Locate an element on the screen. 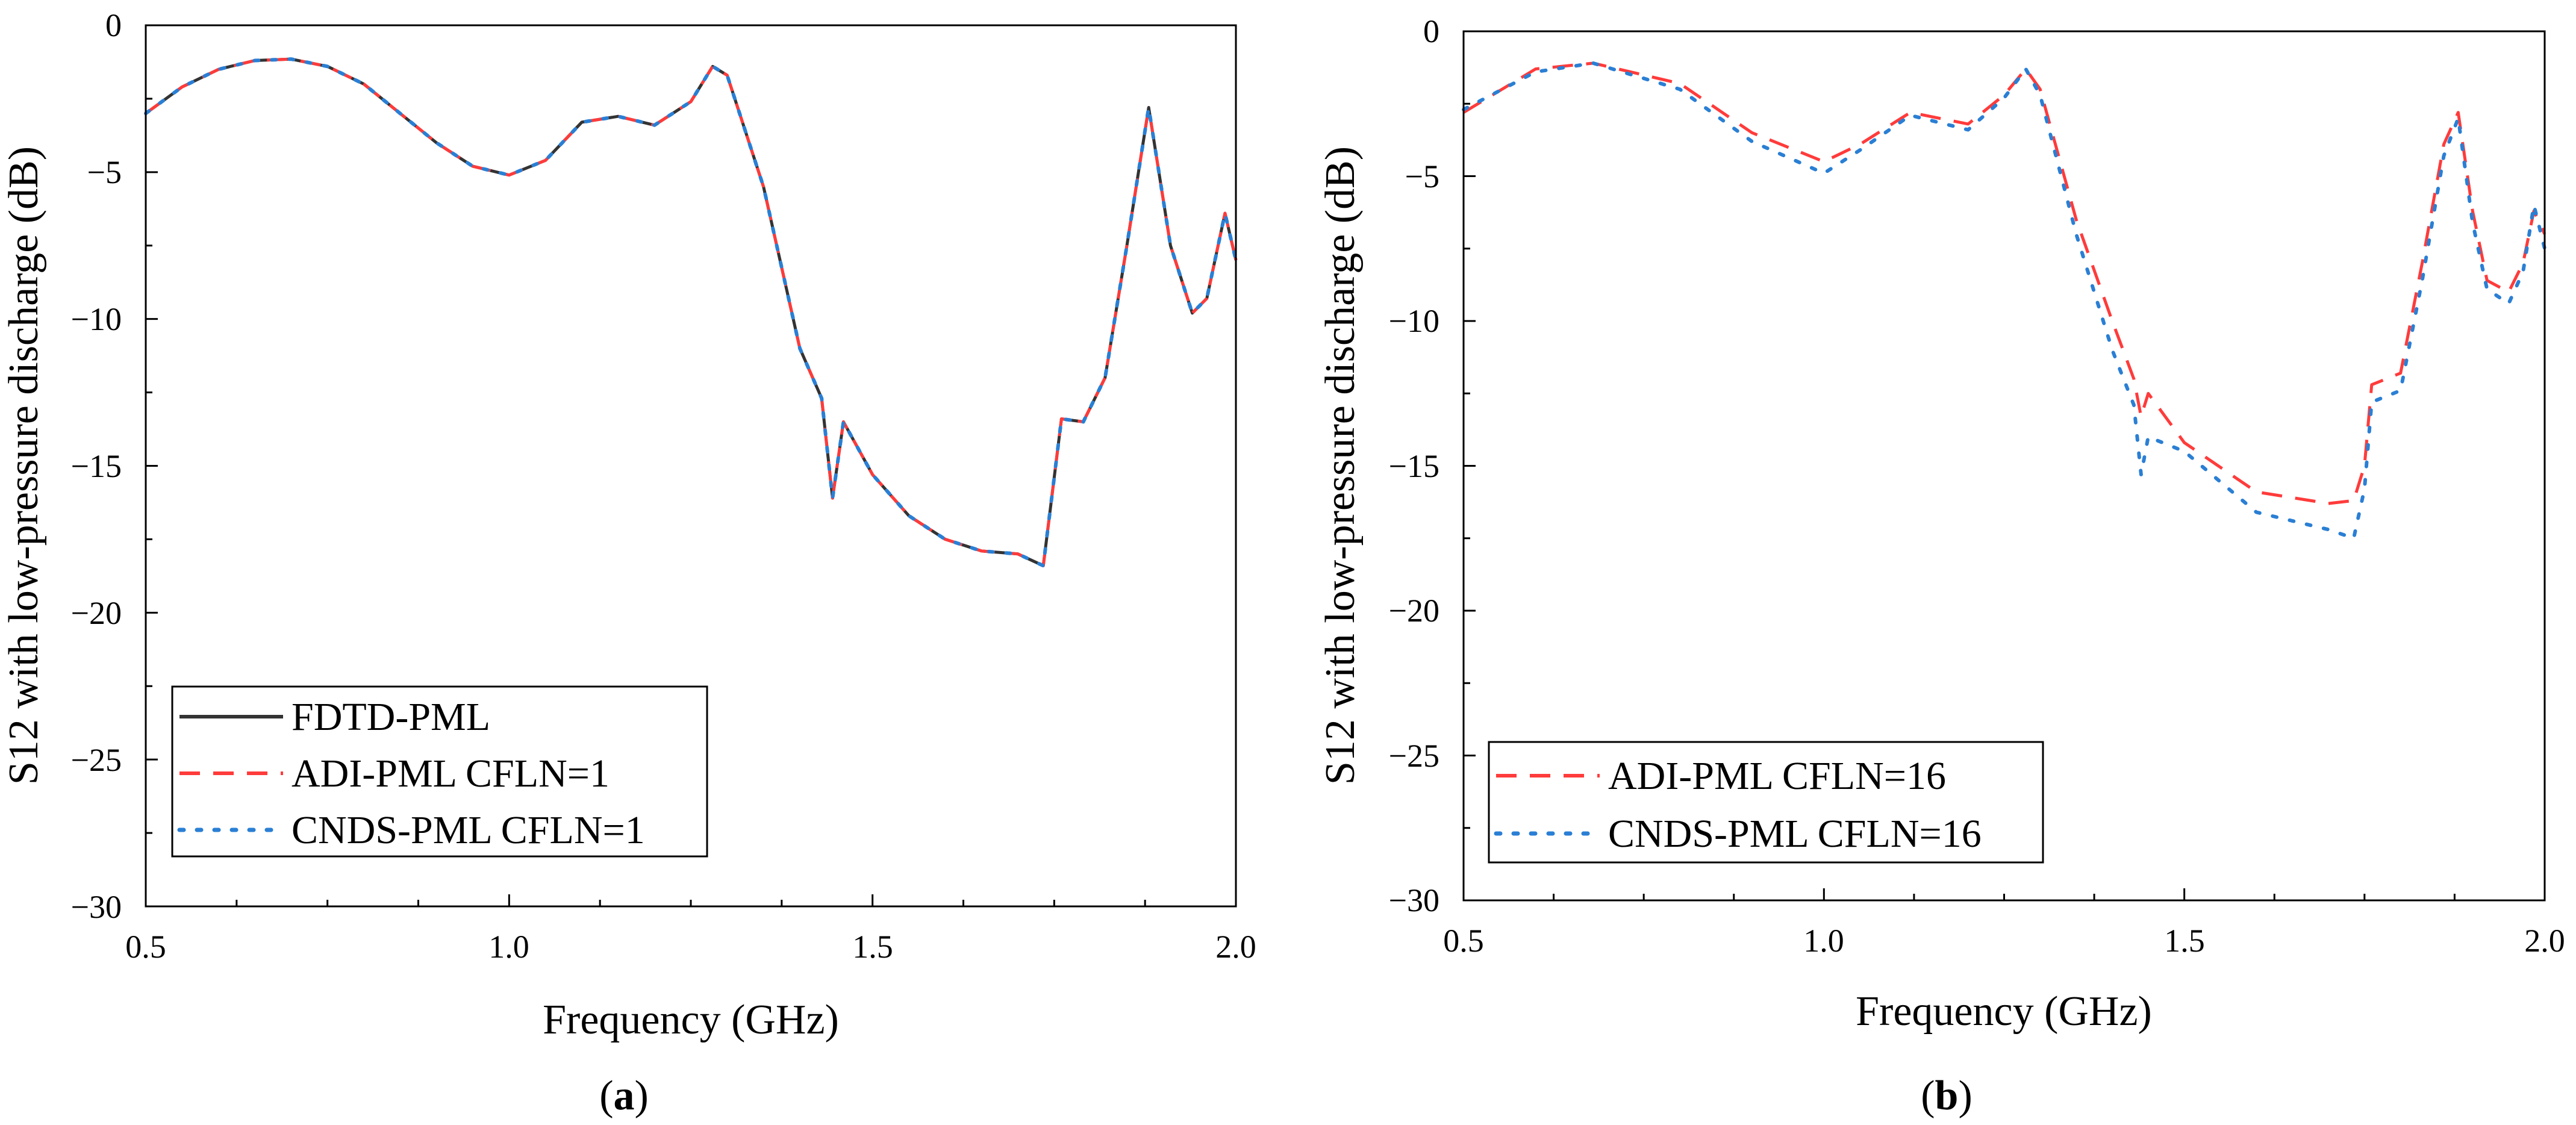  legend: ADI-PML CFLN=16 CNDS-PML CFLN=16 is located at coordinates (1766, 802).